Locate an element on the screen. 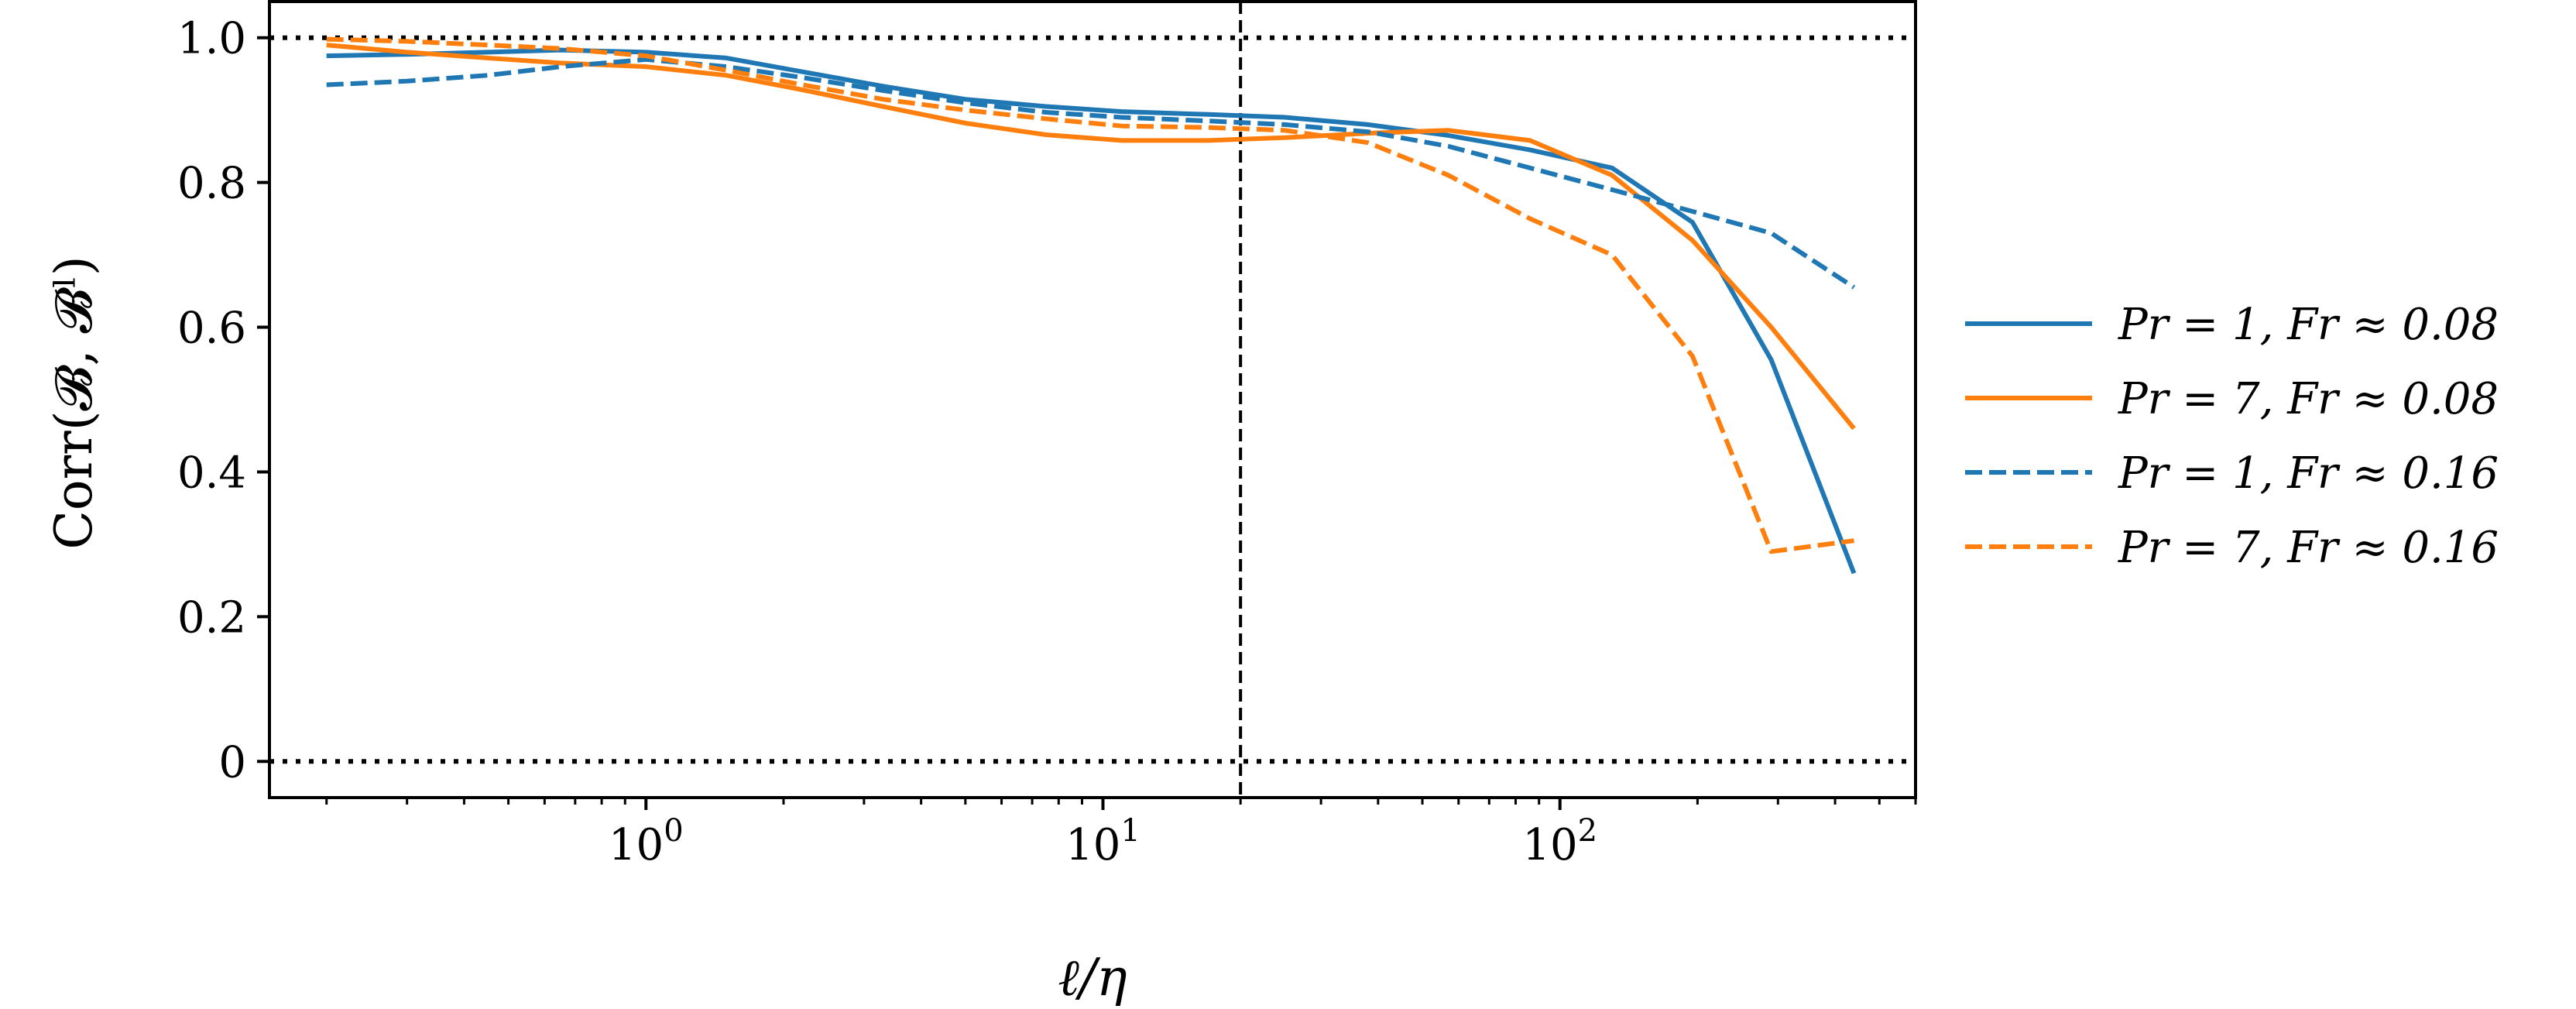 This screenshot has width=2576, height=1009. x-tick-label: 10⁰ is located at coordinates (646, 841).